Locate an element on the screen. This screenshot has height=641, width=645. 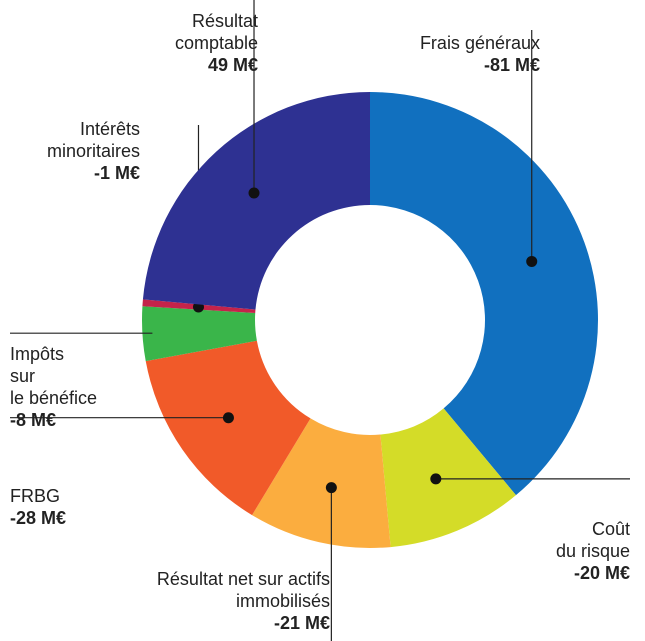
category-name: Résultat net sur actifs immobilisés is located at coordinates (243, 590).